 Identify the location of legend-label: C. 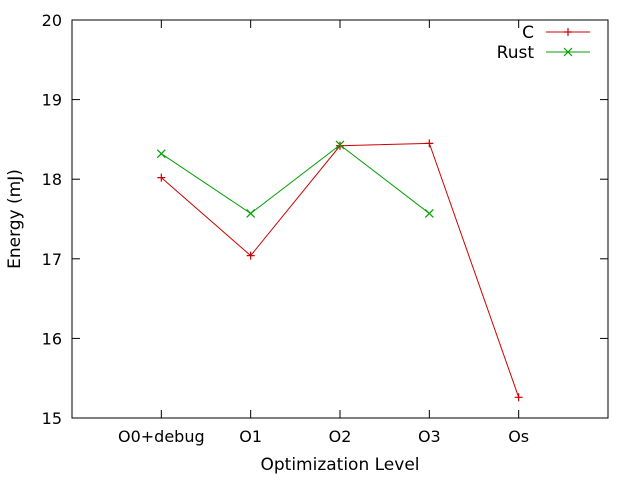
(528, 33).